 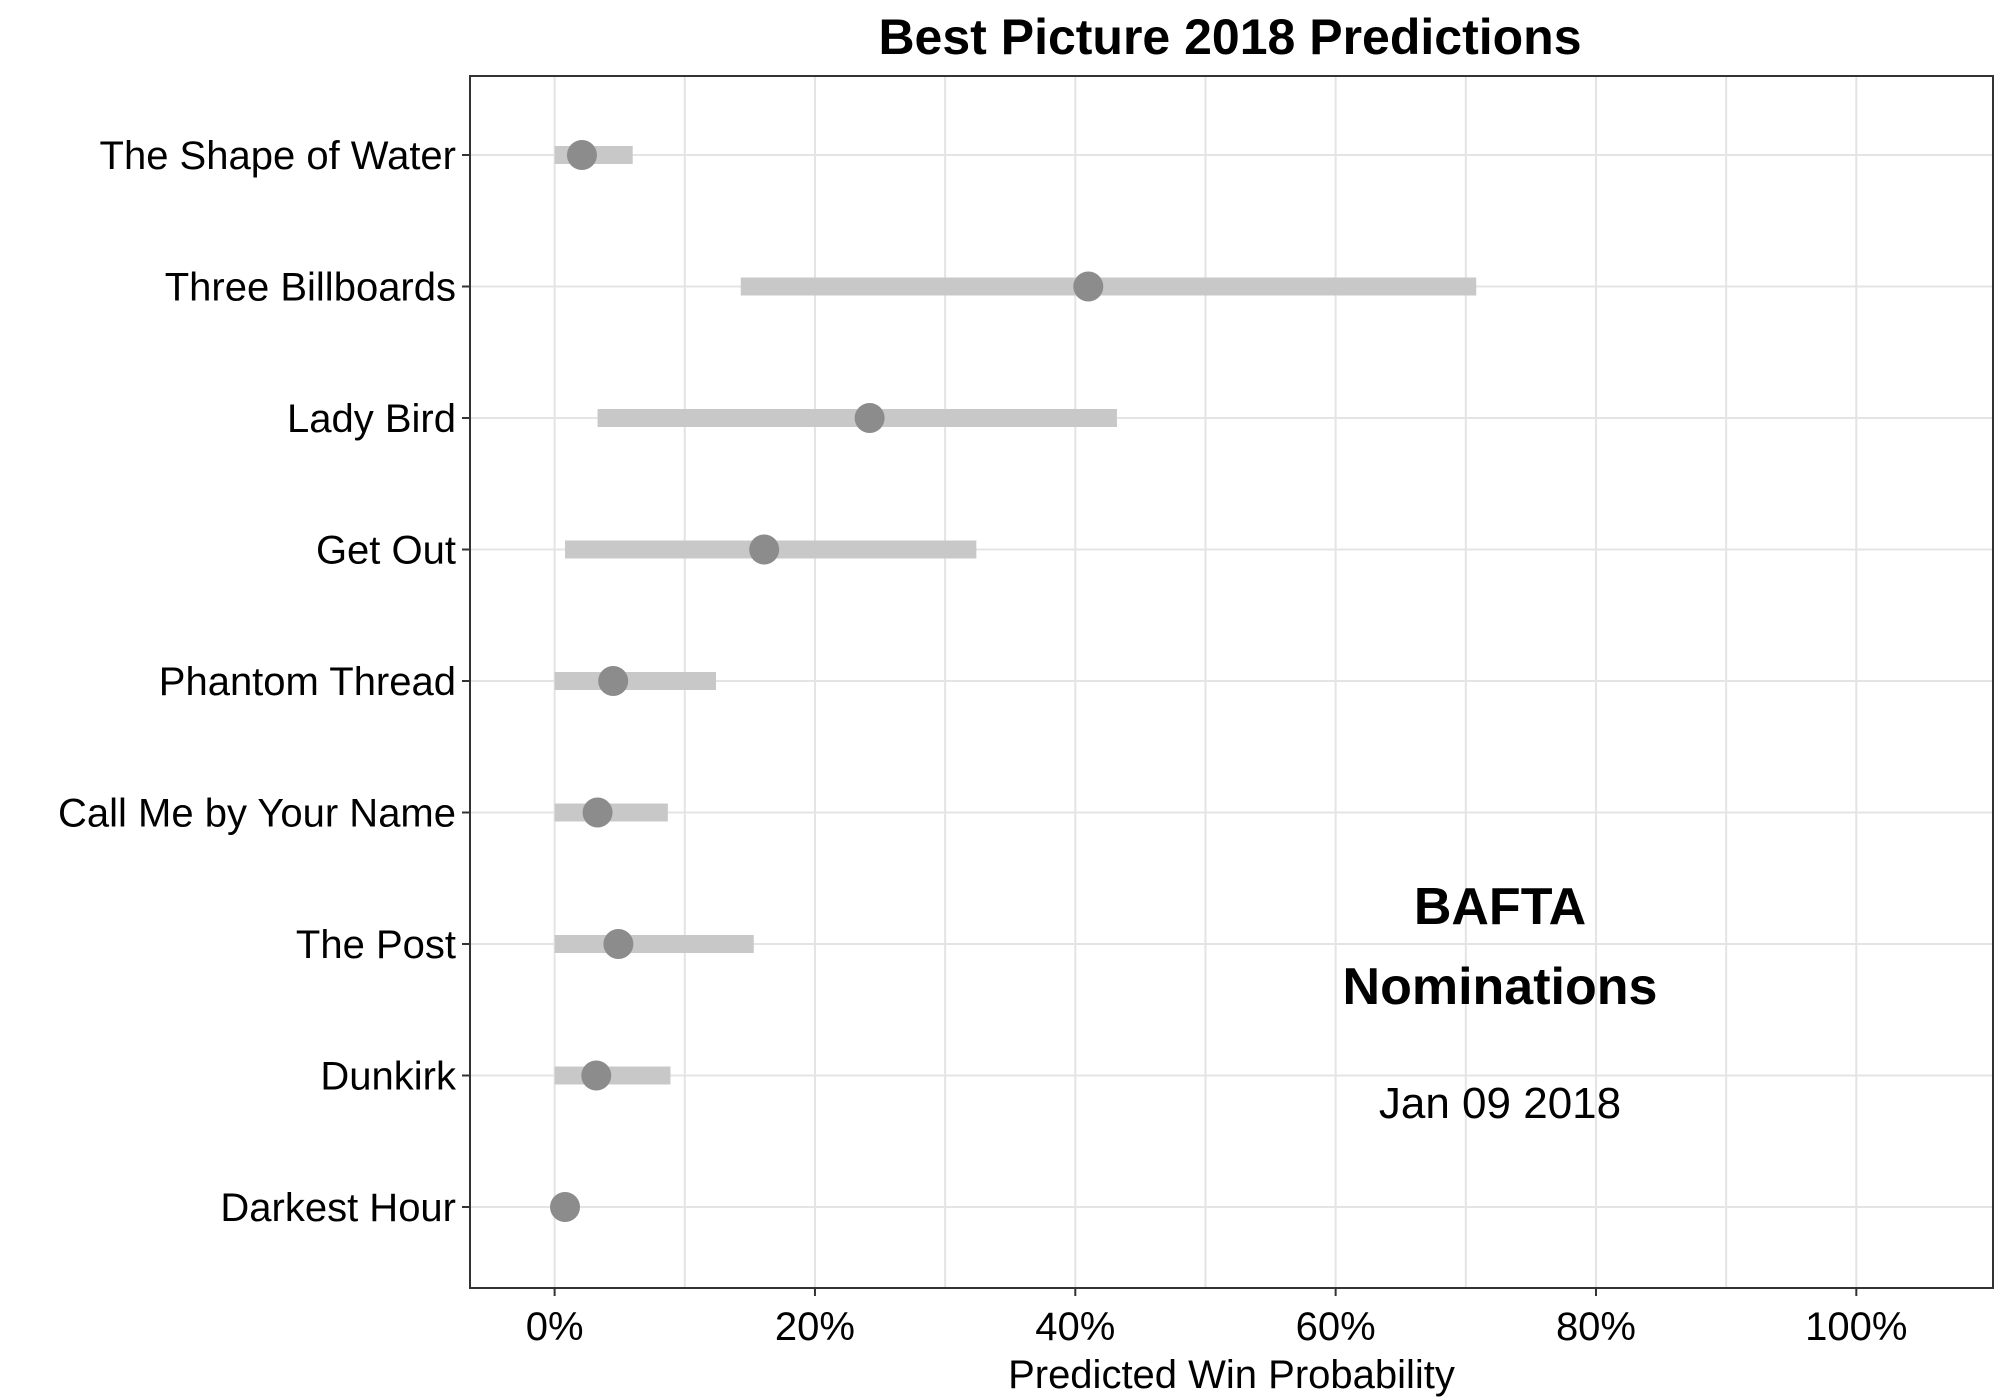 What do you see at coordinates (1336, 1327) in the screenshot?
I see `x-tick-label: 60%` at bounding box center [1336, 1327].